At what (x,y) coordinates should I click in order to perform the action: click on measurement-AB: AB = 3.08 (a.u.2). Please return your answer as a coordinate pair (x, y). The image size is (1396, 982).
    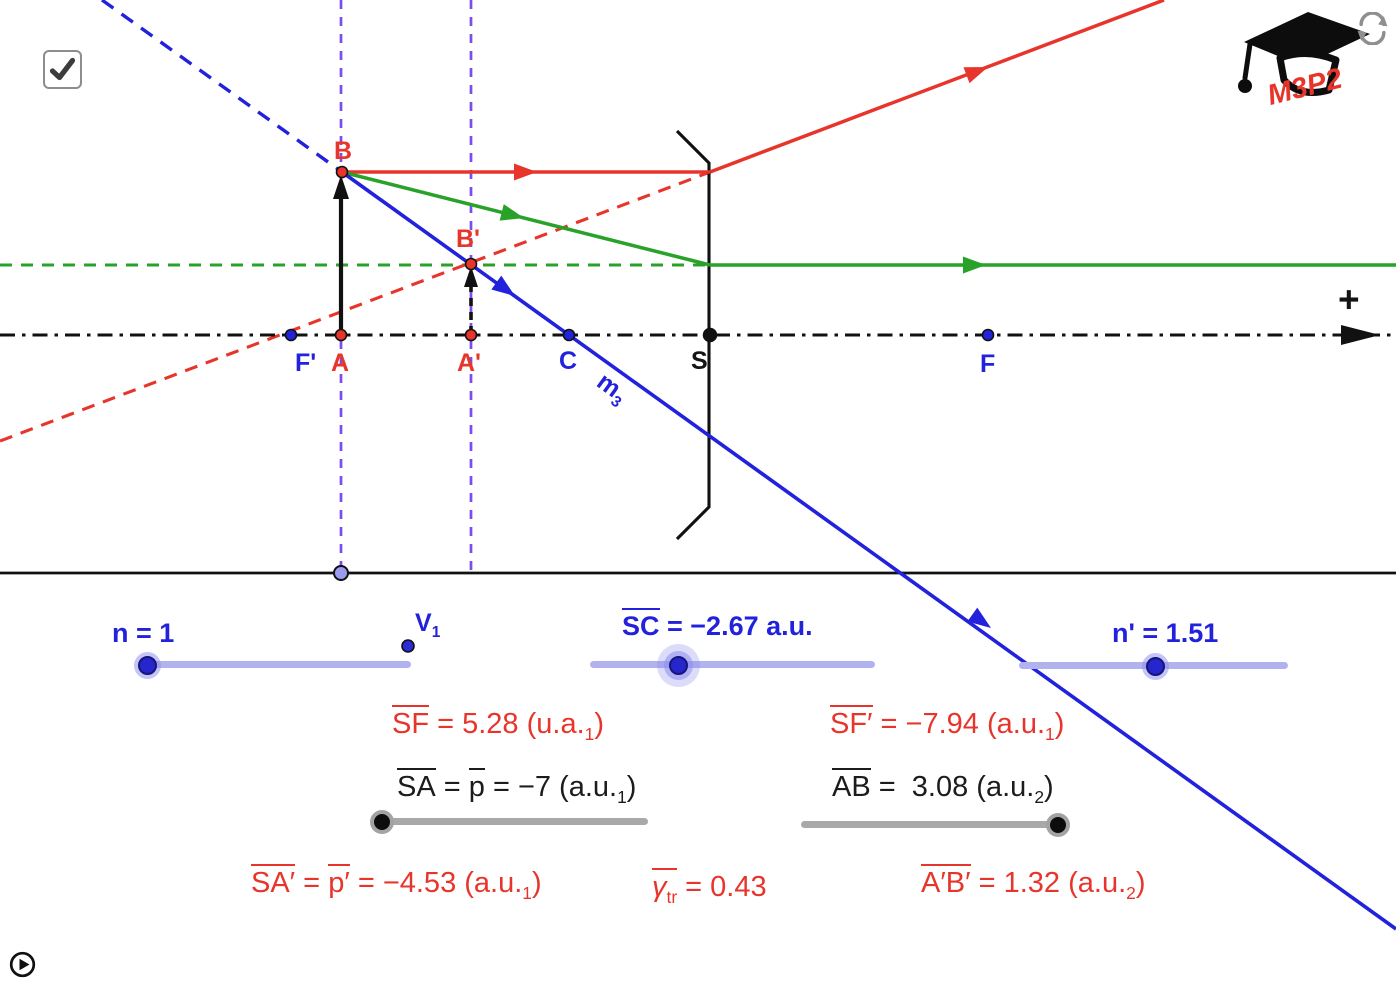
    Looking at the image, I should click on (943, 787).